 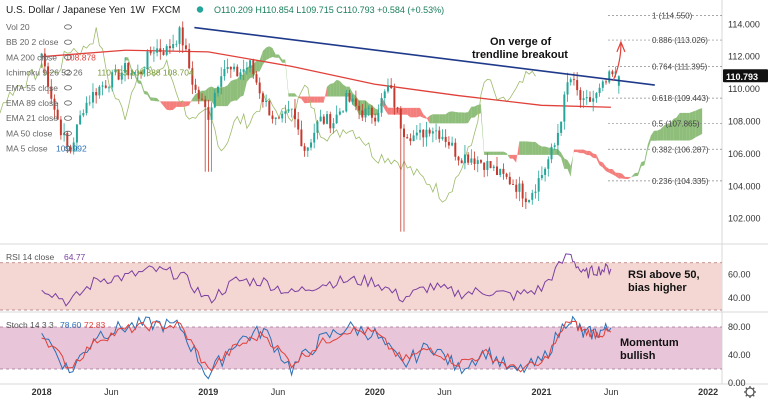 I want to click on stoch-k-line, so click(x=326, y=347).